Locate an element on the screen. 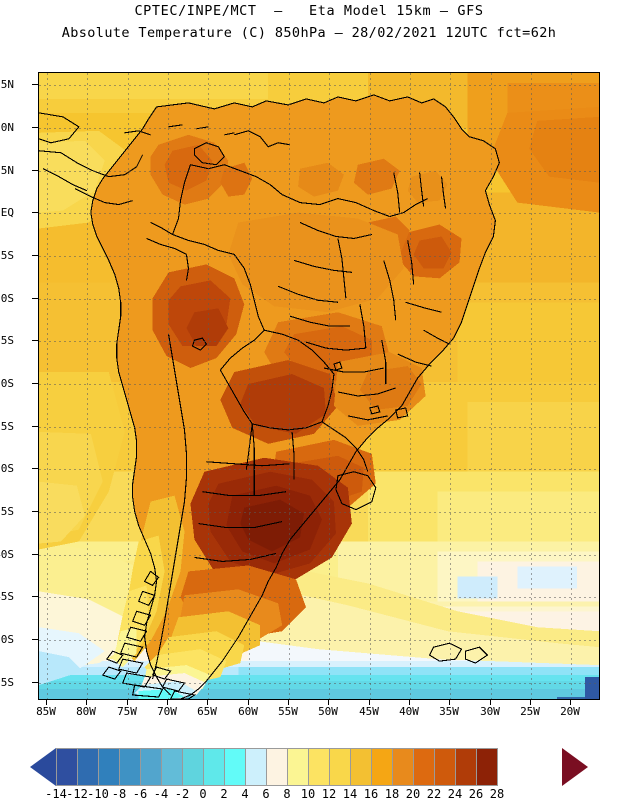 The width and height of the screenshot is (618, 802). ytick-label: 10S is located at coordinates (7, 298).